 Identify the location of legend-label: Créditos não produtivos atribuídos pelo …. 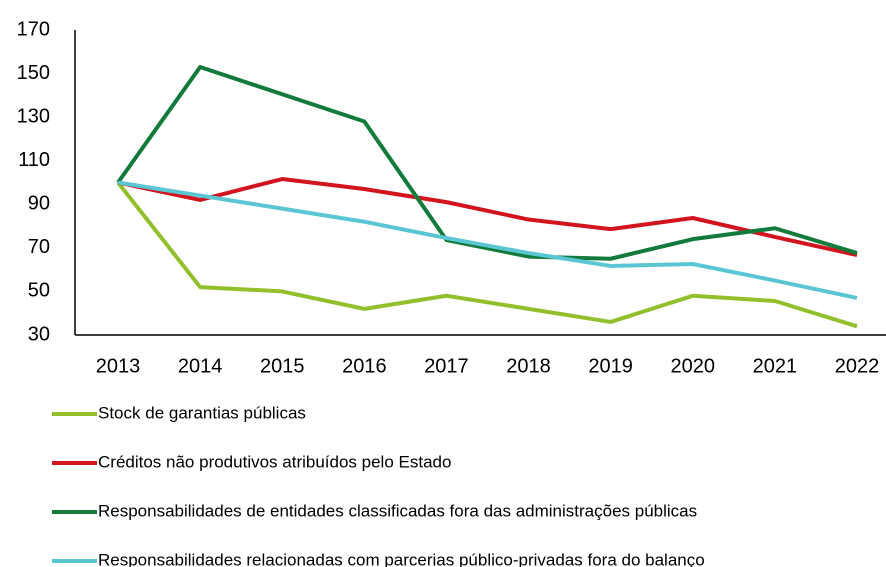
(274, 461).